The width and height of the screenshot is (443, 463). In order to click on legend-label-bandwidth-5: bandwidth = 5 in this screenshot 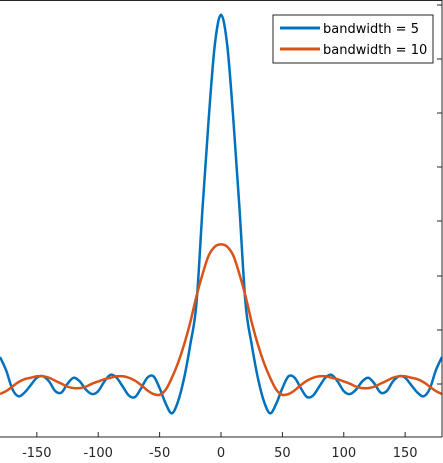, I will do `click(371, 29)`.